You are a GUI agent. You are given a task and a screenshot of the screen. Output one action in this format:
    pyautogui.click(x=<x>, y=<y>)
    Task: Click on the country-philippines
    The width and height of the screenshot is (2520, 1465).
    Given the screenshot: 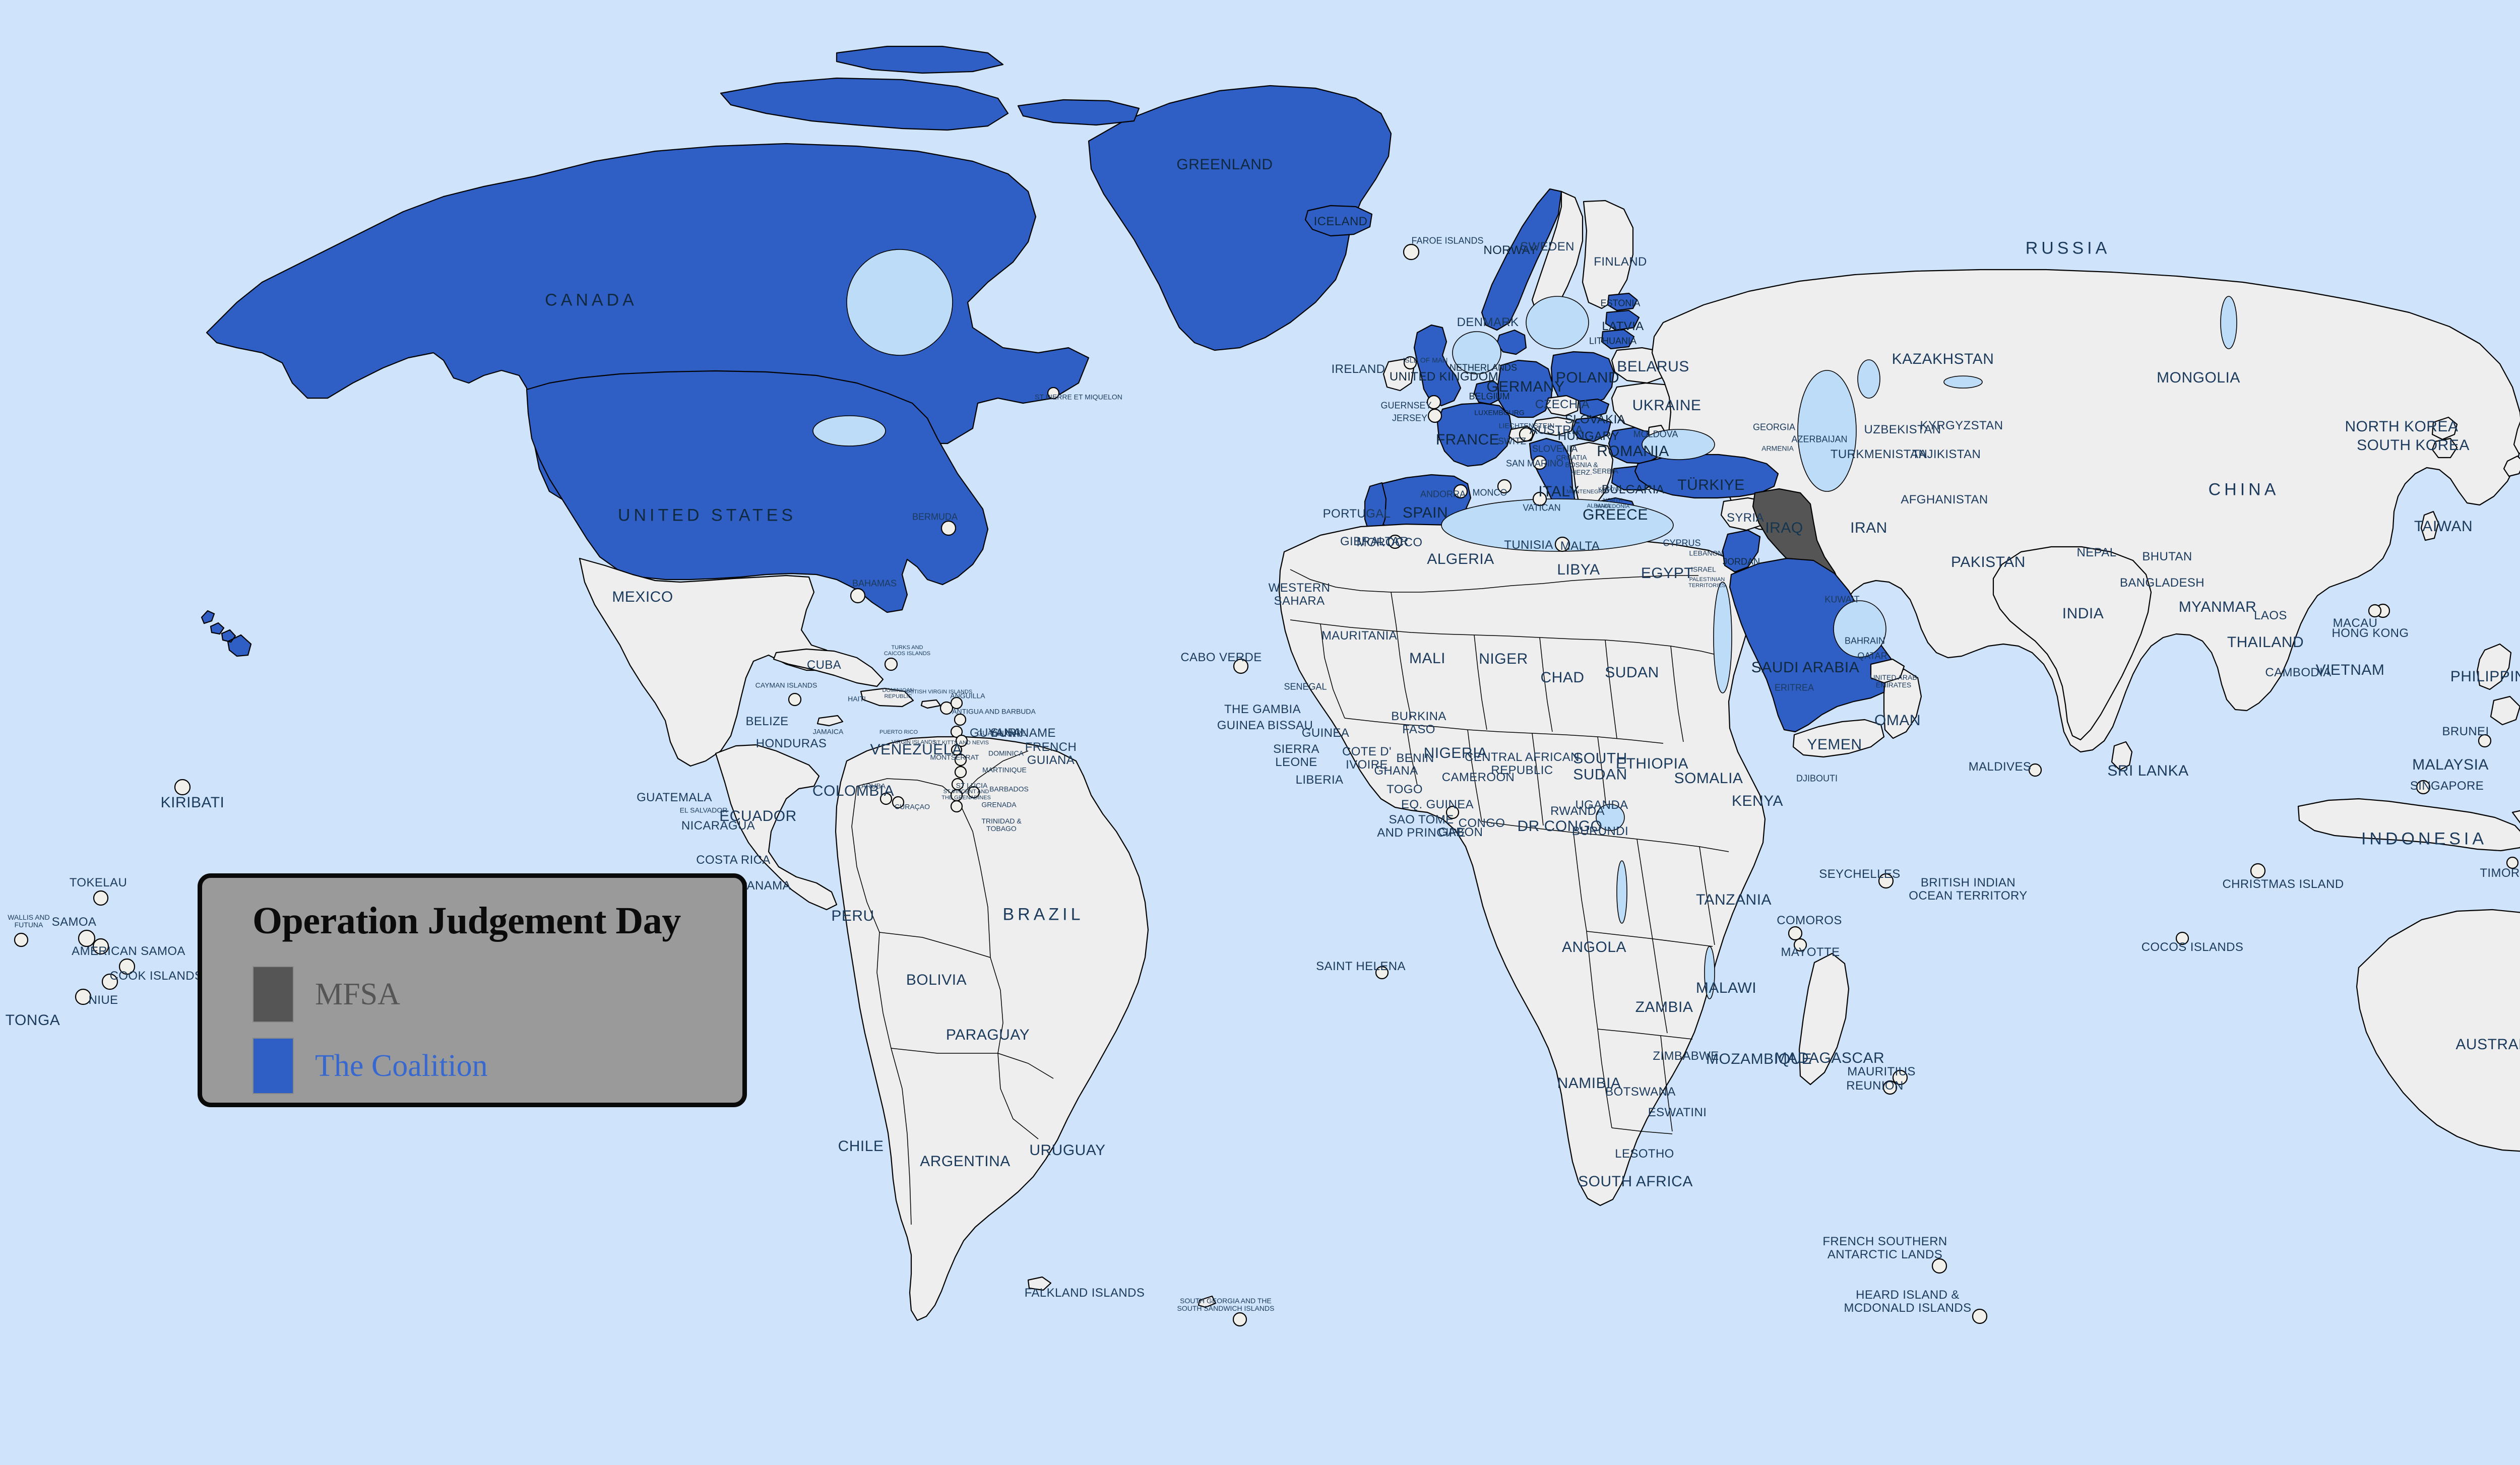 What is the action you would take?
    pyautogui.click(x=2498, y=684)
    